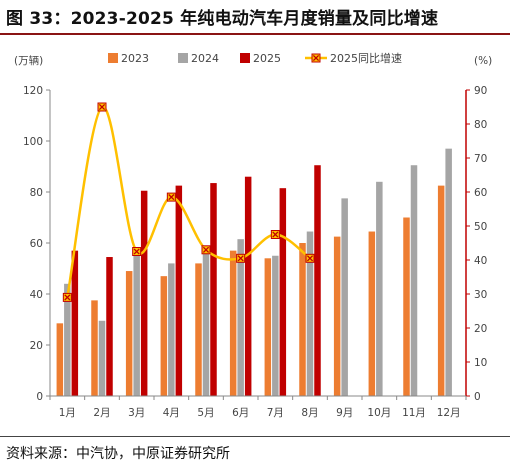 This screenshot has width=510, height=472. Describe the element at coordinates (480, 159) in the screenshot. I see `right-axis-tick-label: 70` at that location.